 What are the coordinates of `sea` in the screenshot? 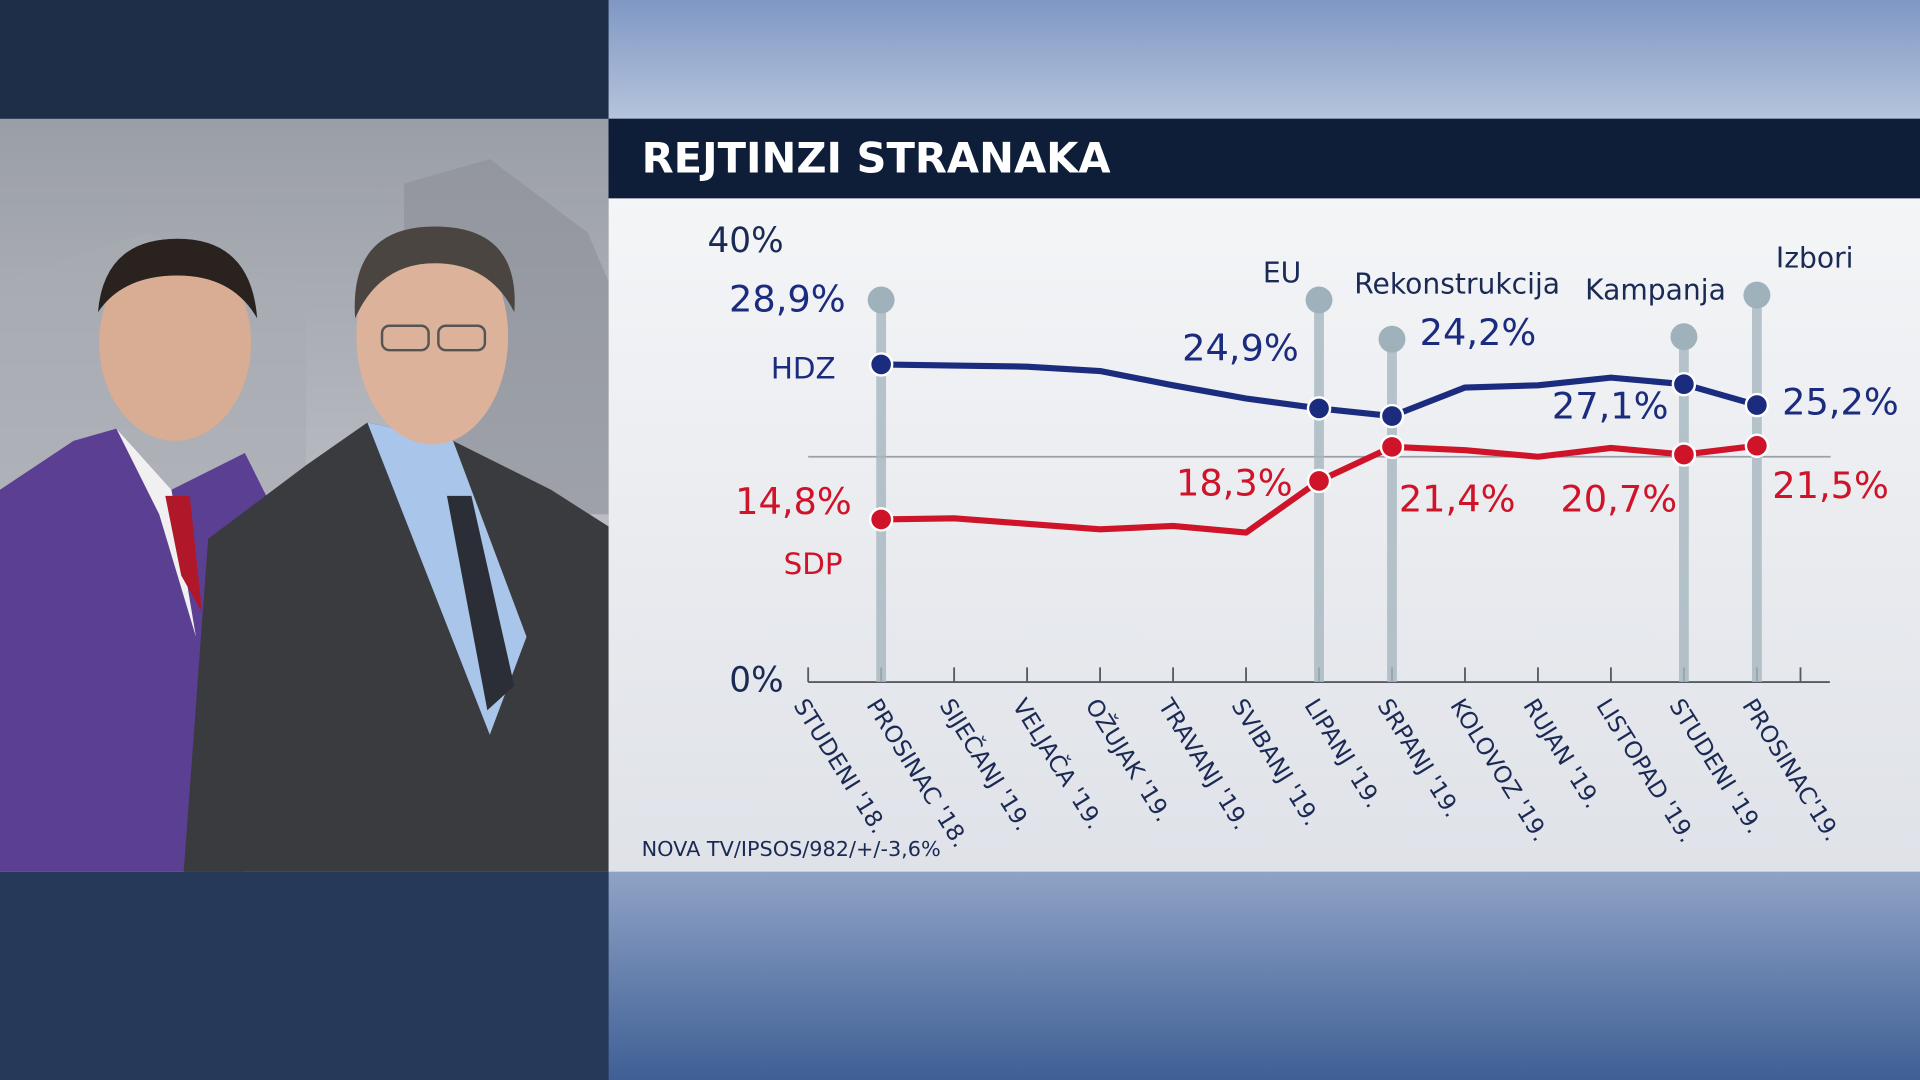 It's located at (1264, 975).